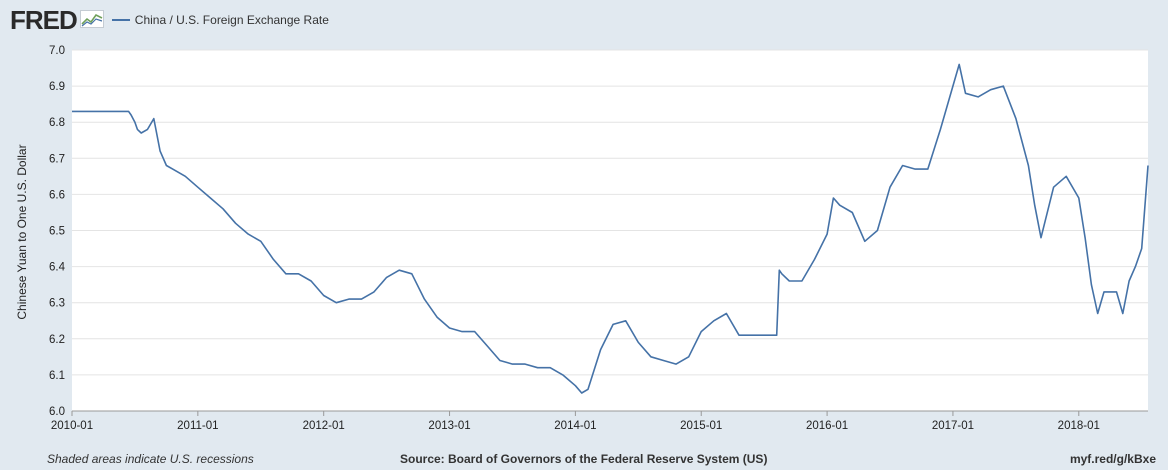 This screenshot has width=1168, height=470. Describe the element at coordinates (57, 87) in the screenshot. I see `y-tick-label: 6.9` at that location.